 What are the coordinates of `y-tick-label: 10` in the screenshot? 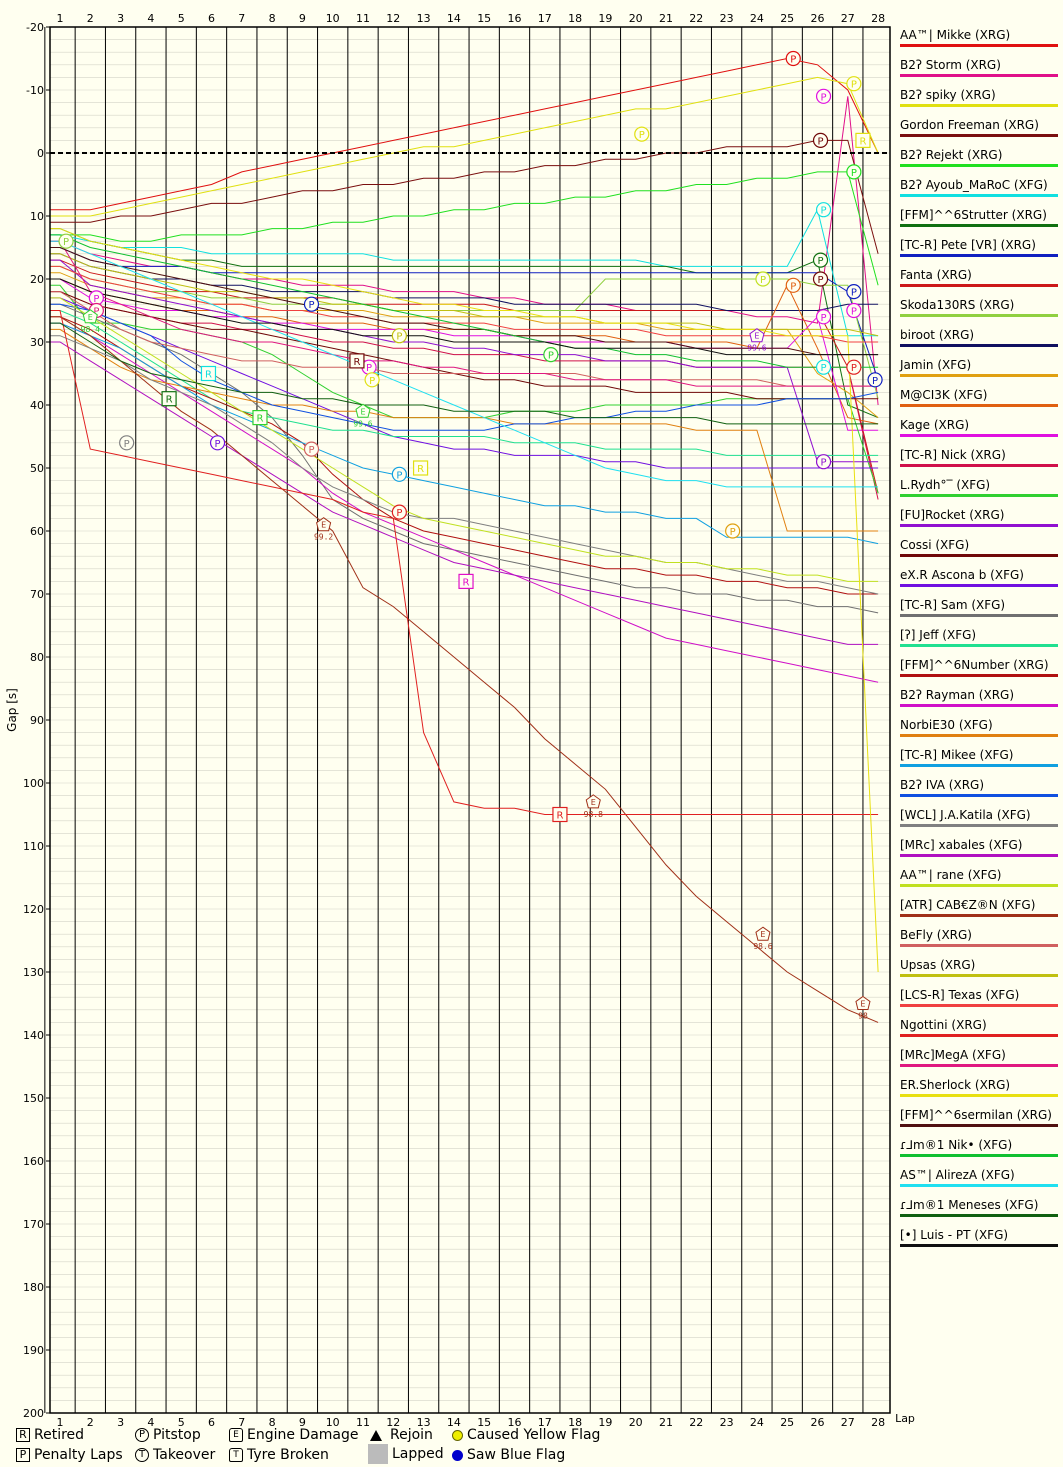 It's located at (37, 216).